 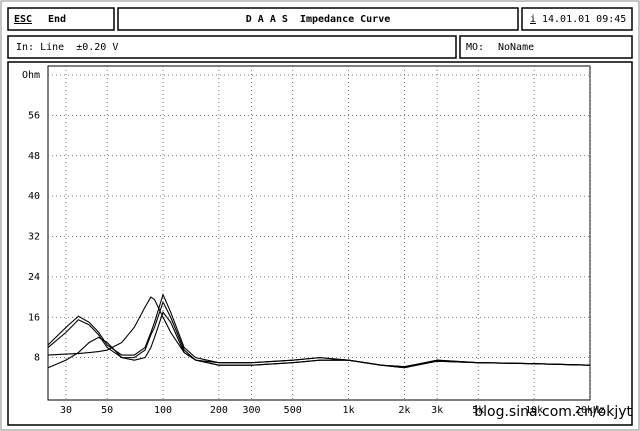 I want to click on x-tick-label: 100, so click(x=163, y=410).